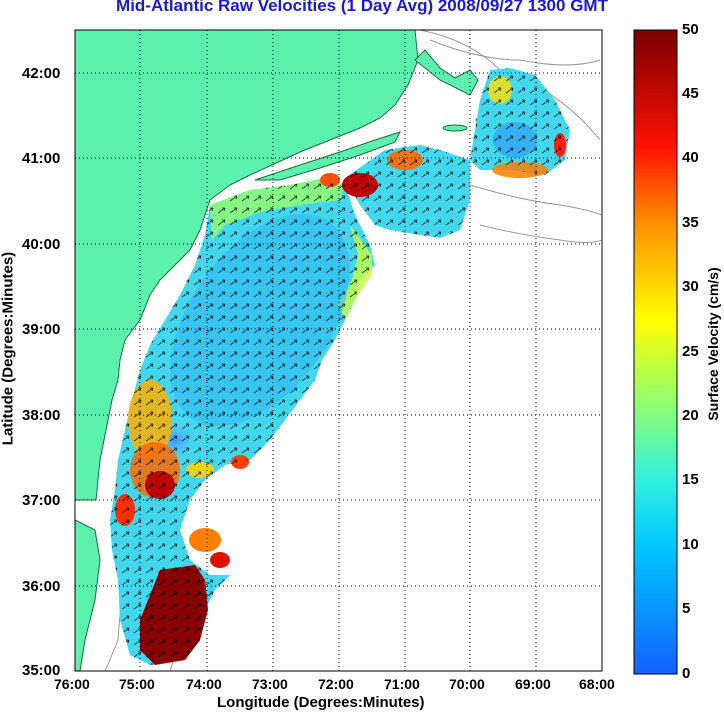  Describe the element at coordinates (690, 222) in the screenshot. I see `colorbar-tick-35: 35` at that location.